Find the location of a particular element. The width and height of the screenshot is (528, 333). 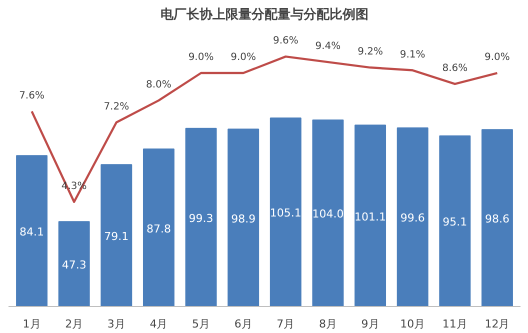

data-label: 104.0 is located at coordinates (328, 214).